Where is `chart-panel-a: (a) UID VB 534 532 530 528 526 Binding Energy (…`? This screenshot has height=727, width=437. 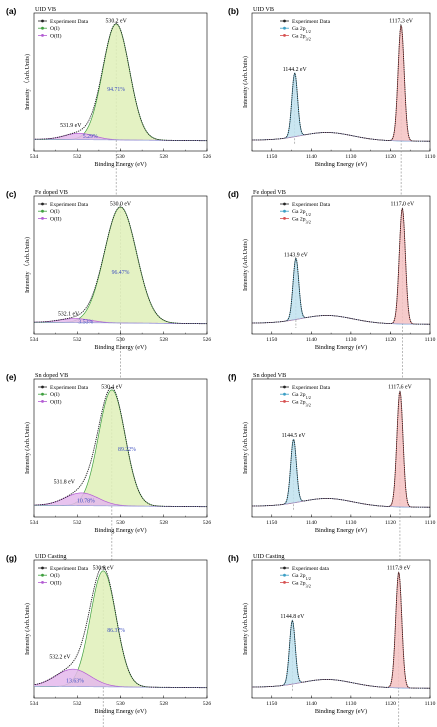 chart-panel-a: (a) UID VB 534 532 530 528 526 Binding Energy (… is located at coordinates (108, 100).